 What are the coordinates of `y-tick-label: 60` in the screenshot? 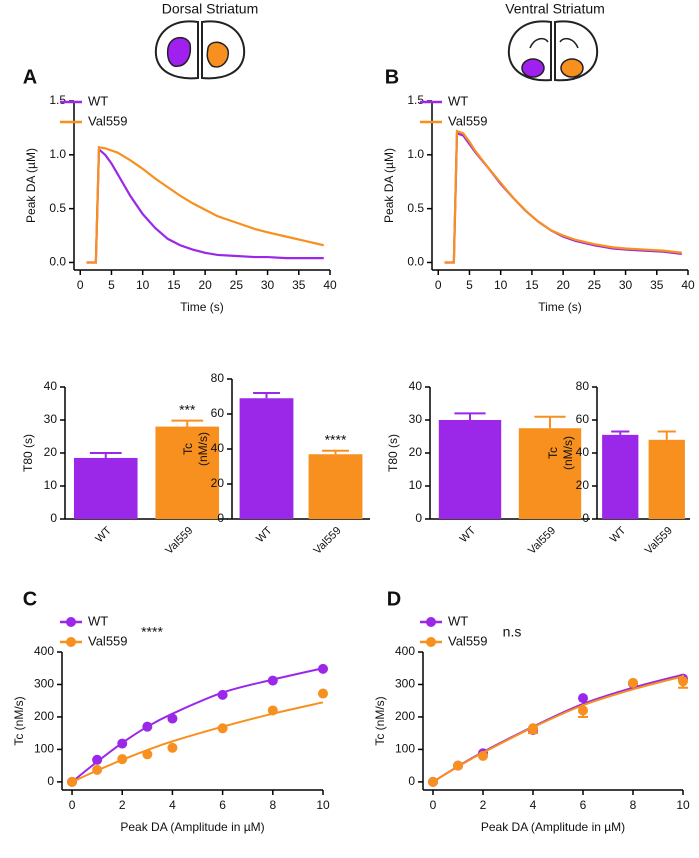 It's located at (218, 413).